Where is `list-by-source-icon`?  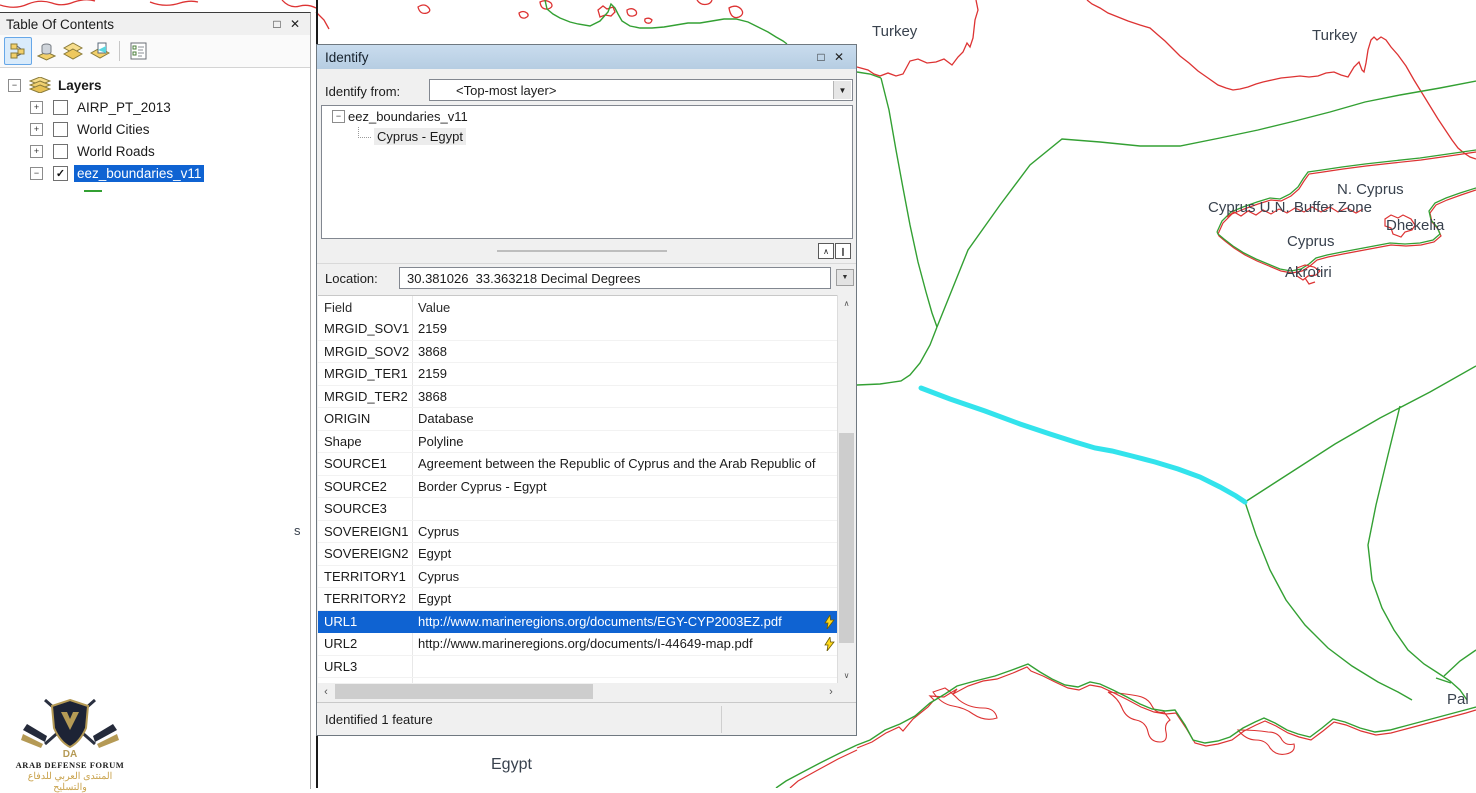
list-by-source-icon is located at coordinates (46, 51).